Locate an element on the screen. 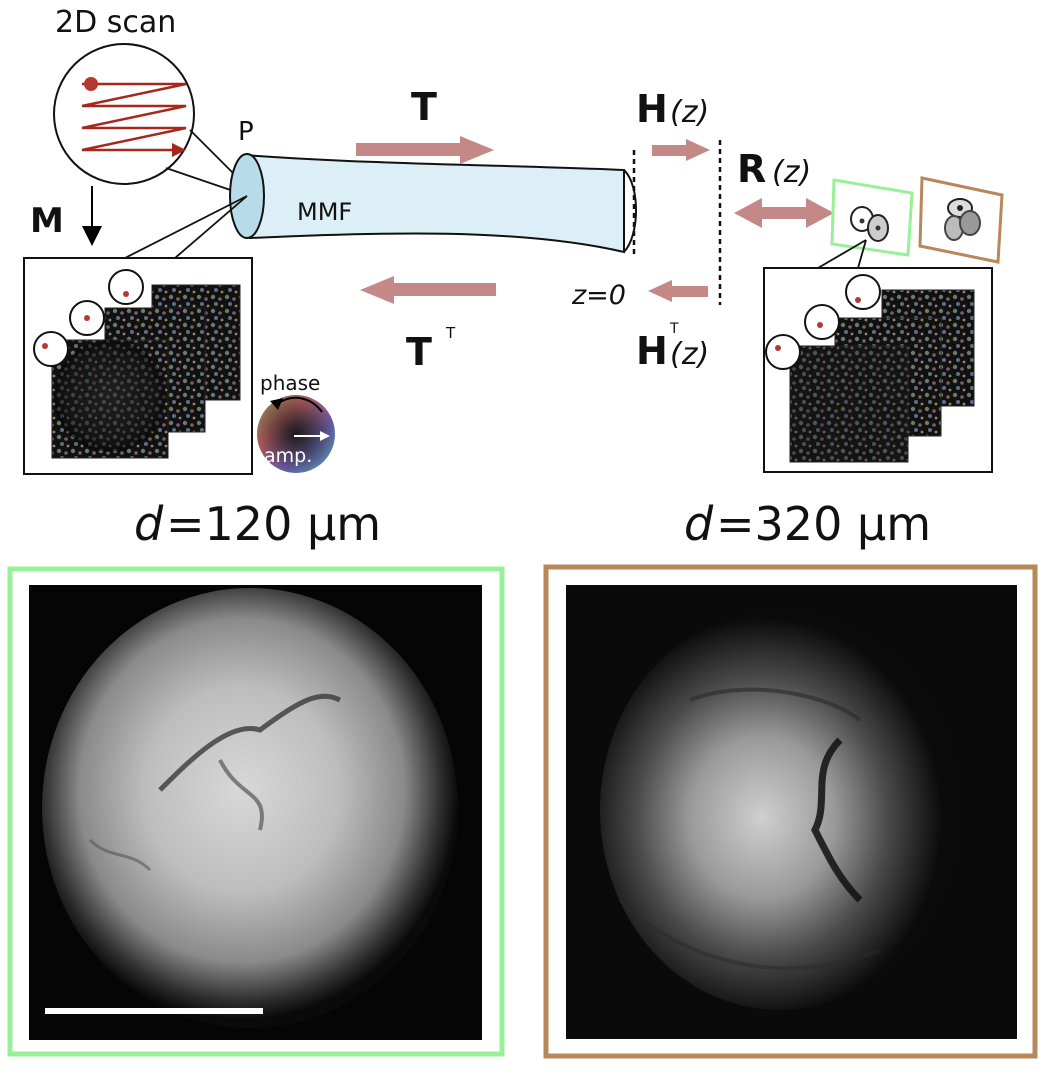  sample-plane-far is located at coordinates (961, 220).